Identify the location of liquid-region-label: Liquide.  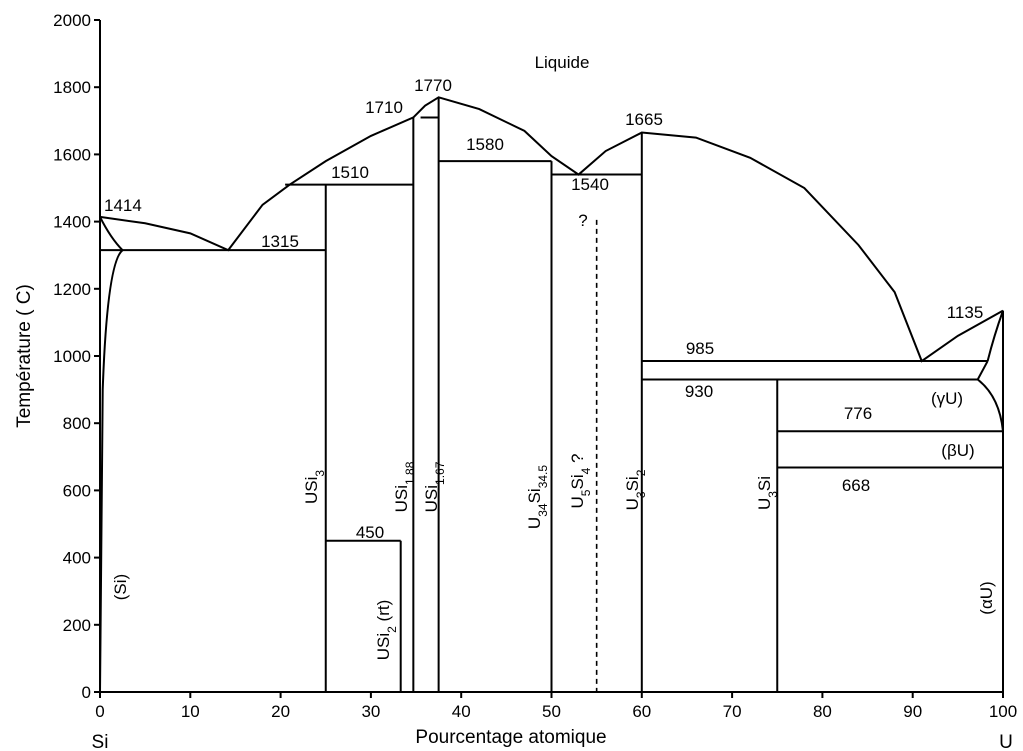
(562, 62).